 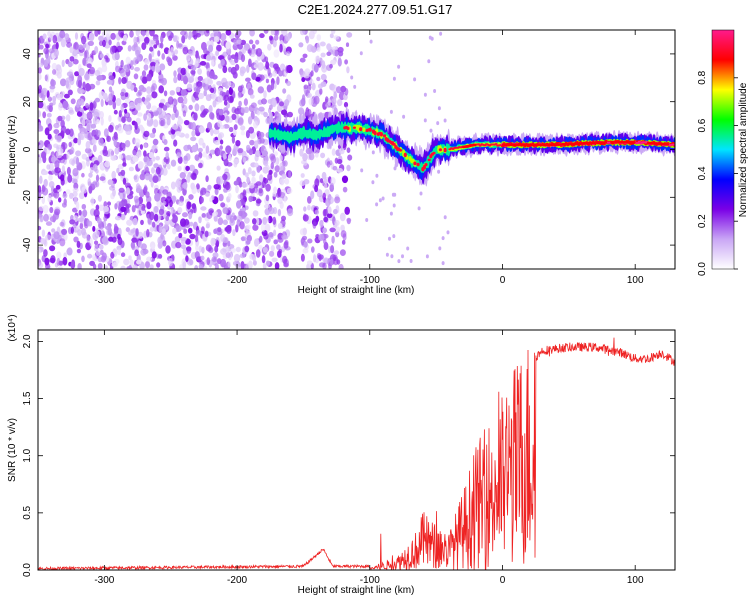 I want to click on x-tick-label: 0, so click(x=503, y=580).